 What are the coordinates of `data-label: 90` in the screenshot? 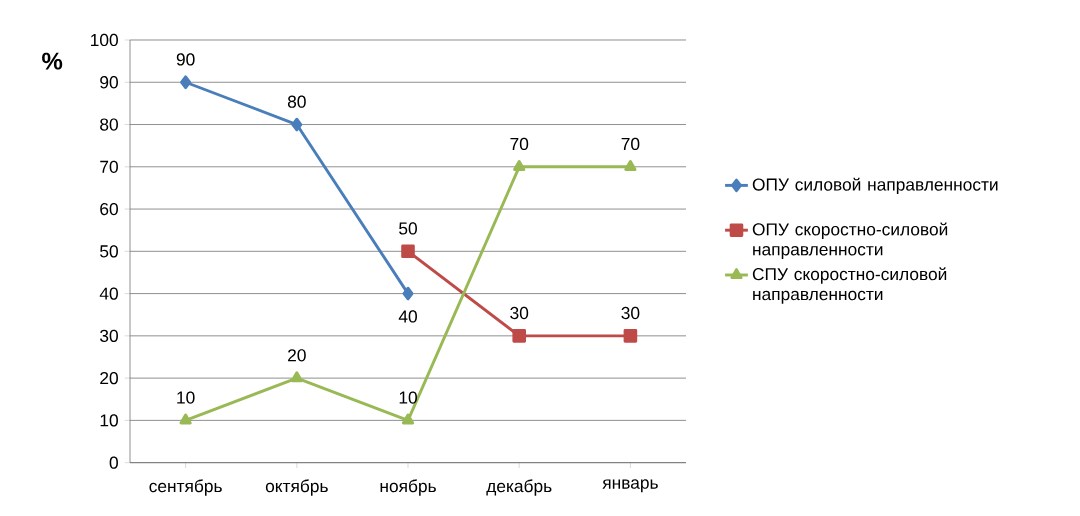 It's located at (185, 59).